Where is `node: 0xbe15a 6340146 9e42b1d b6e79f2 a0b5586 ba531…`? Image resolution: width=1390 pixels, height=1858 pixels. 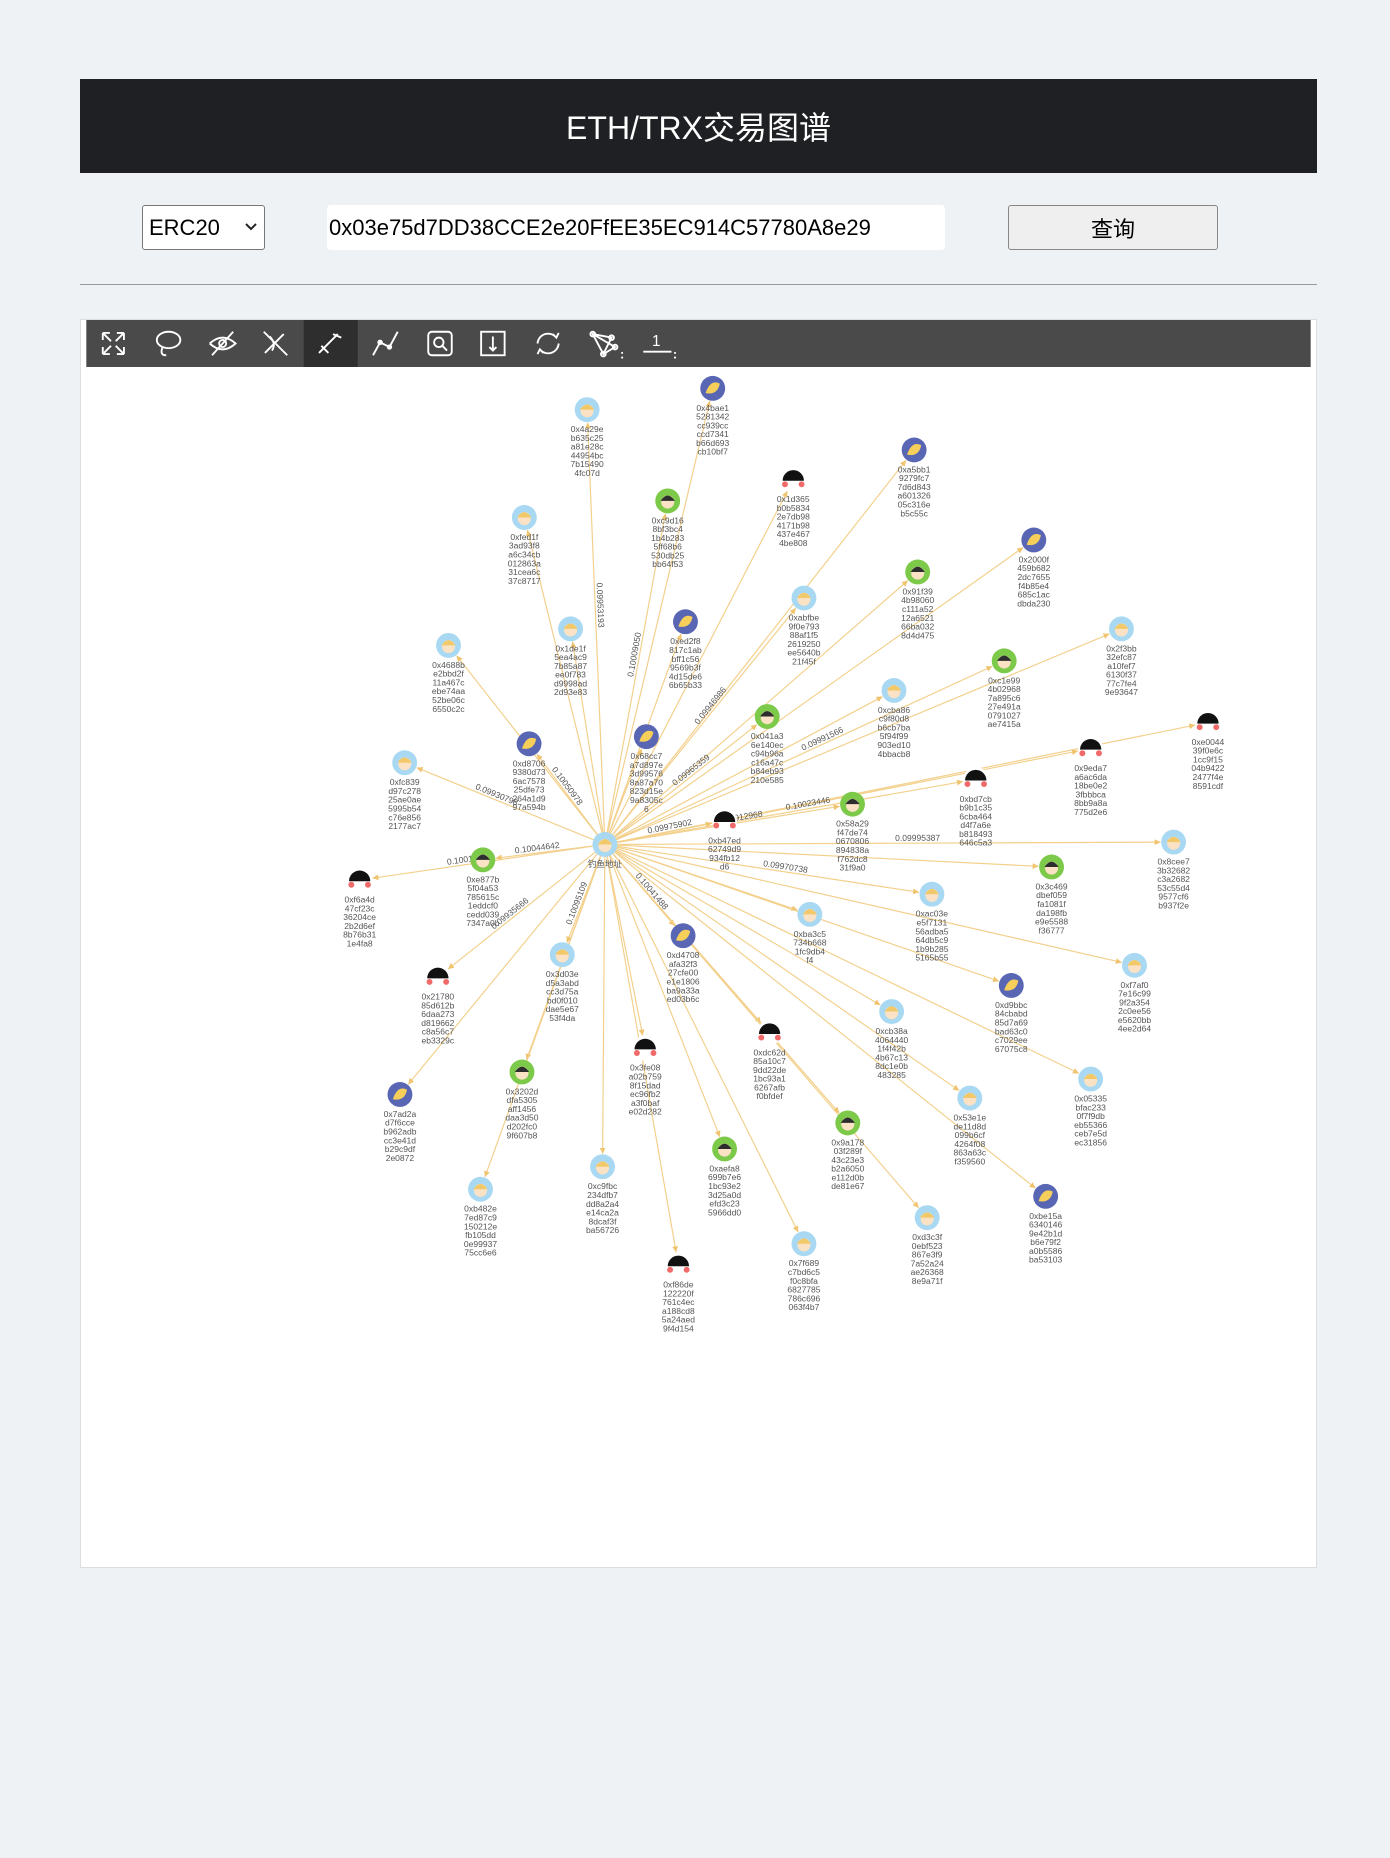 node: 0xbe15a 6340146 9e42b1d b6e79f2 a0b5586 ba531… is located at coordinates (1045, 1224).